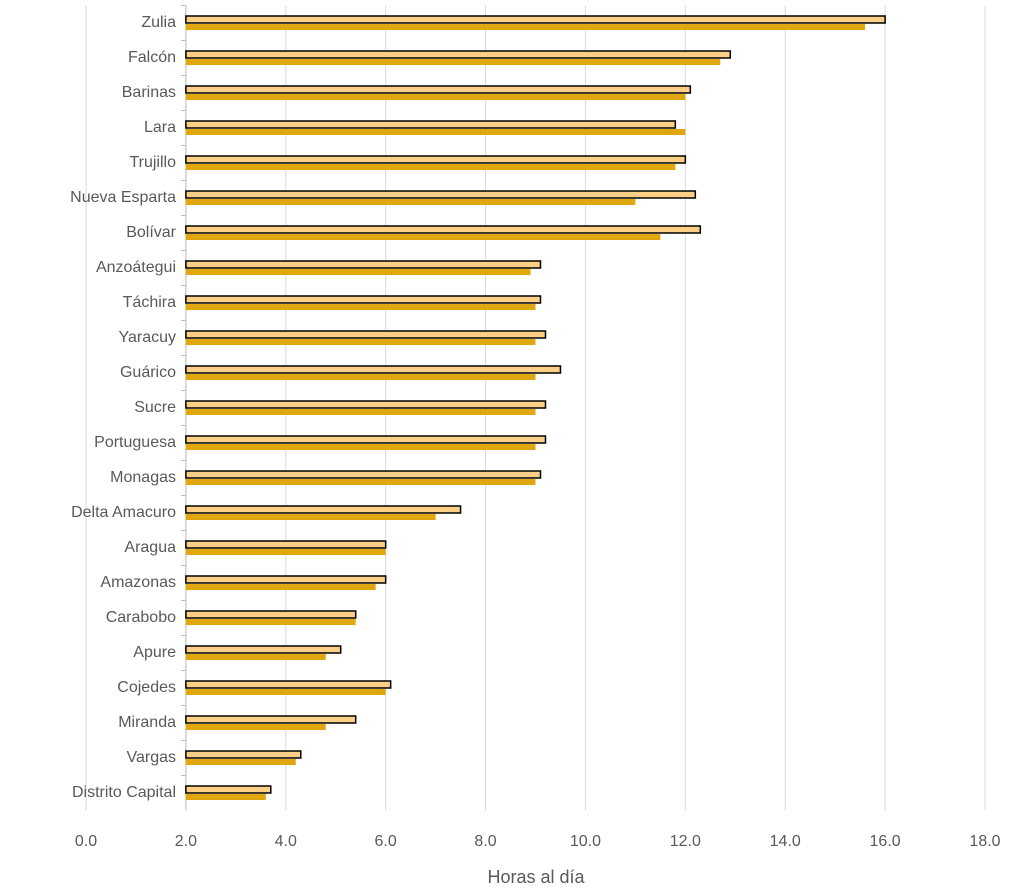 The width and height of the screenshot is (1011, 891). I want to click on y-tick-label: Zulia, so click(158, 22).